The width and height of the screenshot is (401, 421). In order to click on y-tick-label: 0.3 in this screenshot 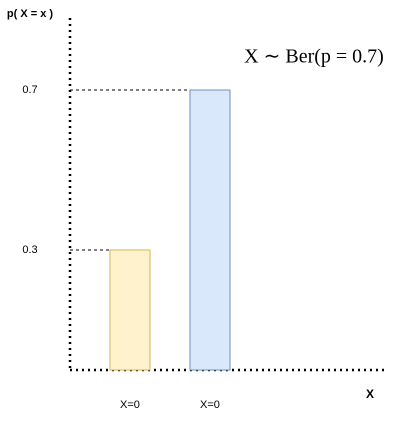, I will do `click(29, 250)`.